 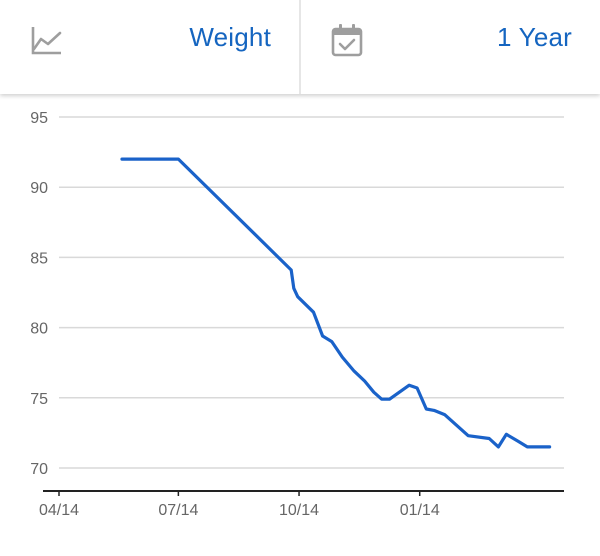 I want to click on y-tick-label-90: 90, so click(x=39, y=188).